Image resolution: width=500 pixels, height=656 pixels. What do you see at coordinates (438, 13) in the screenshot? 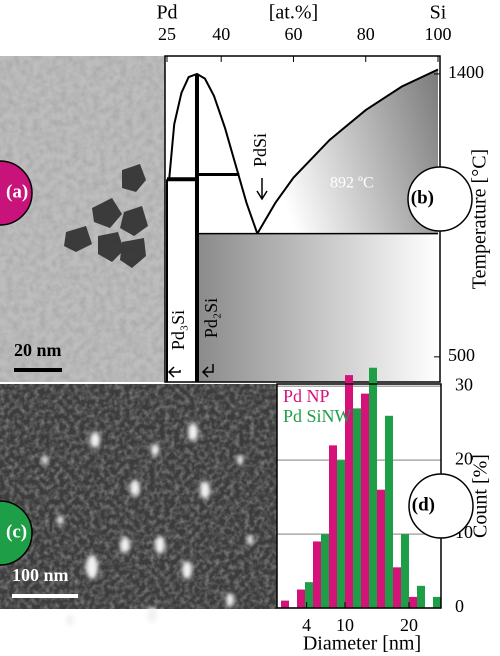
I see `x-end-label: Si` at bounding box center [438, 13].